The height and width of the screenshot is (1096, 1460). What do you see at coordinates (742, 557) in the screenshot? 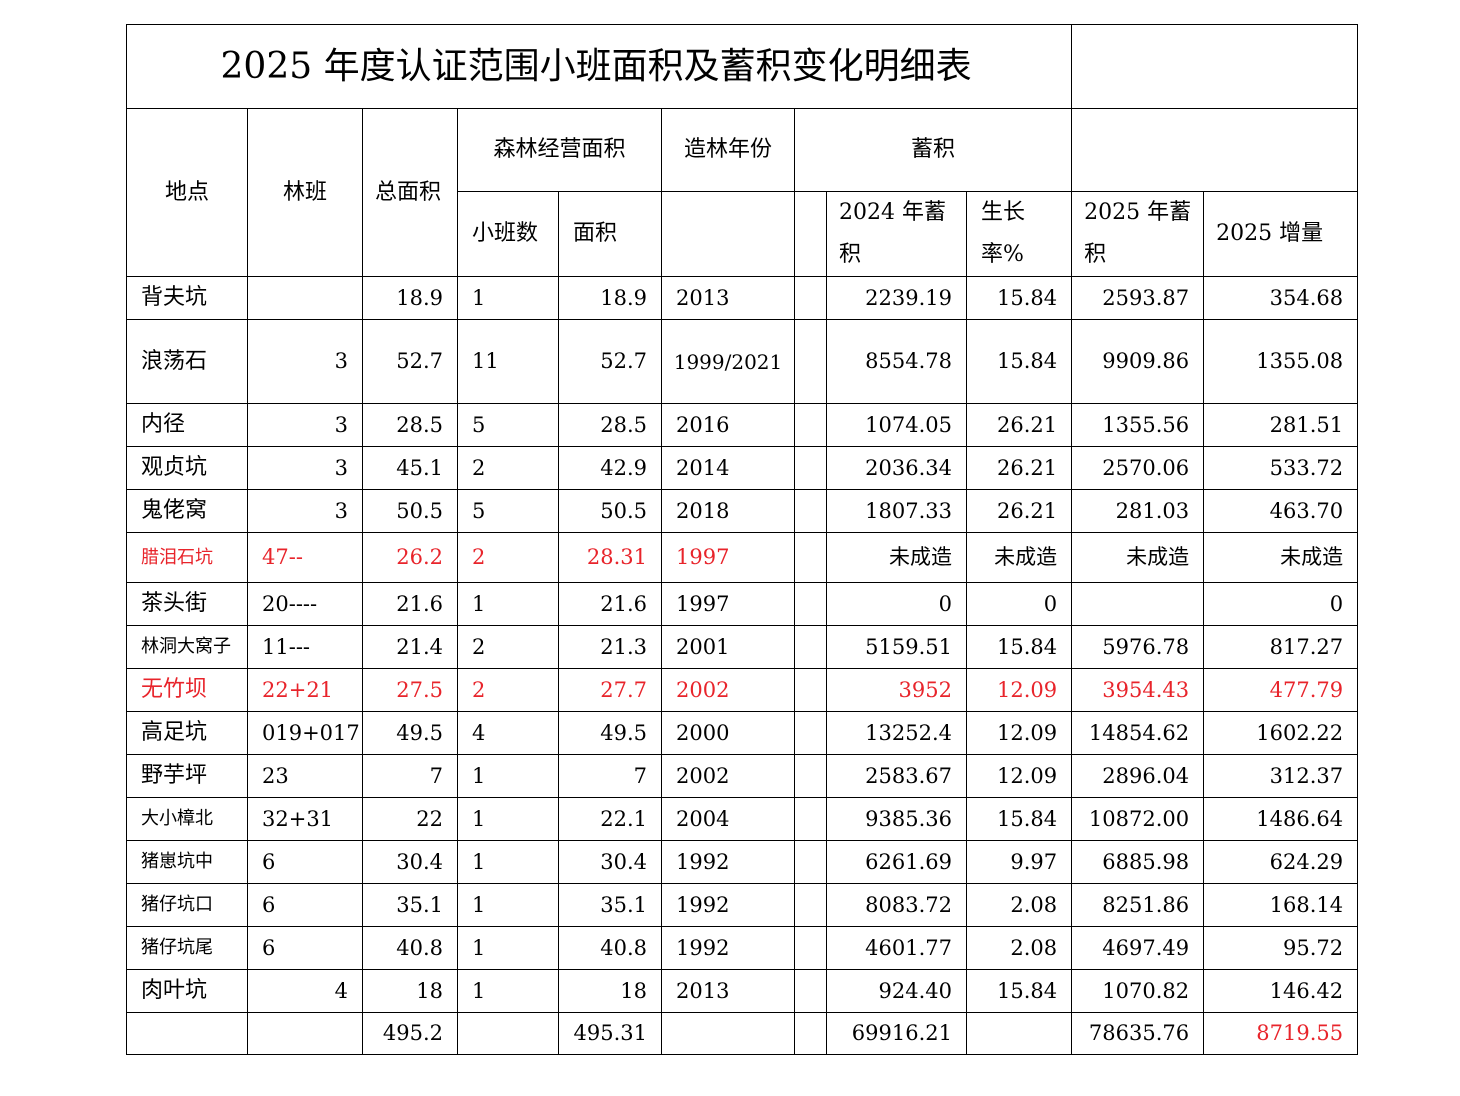
I see `table-row: 腊泪石坑 47-- 26.2 2 28.31 1997 未成造 未成造 未成造 未成造` at bounding box center [742, 557].